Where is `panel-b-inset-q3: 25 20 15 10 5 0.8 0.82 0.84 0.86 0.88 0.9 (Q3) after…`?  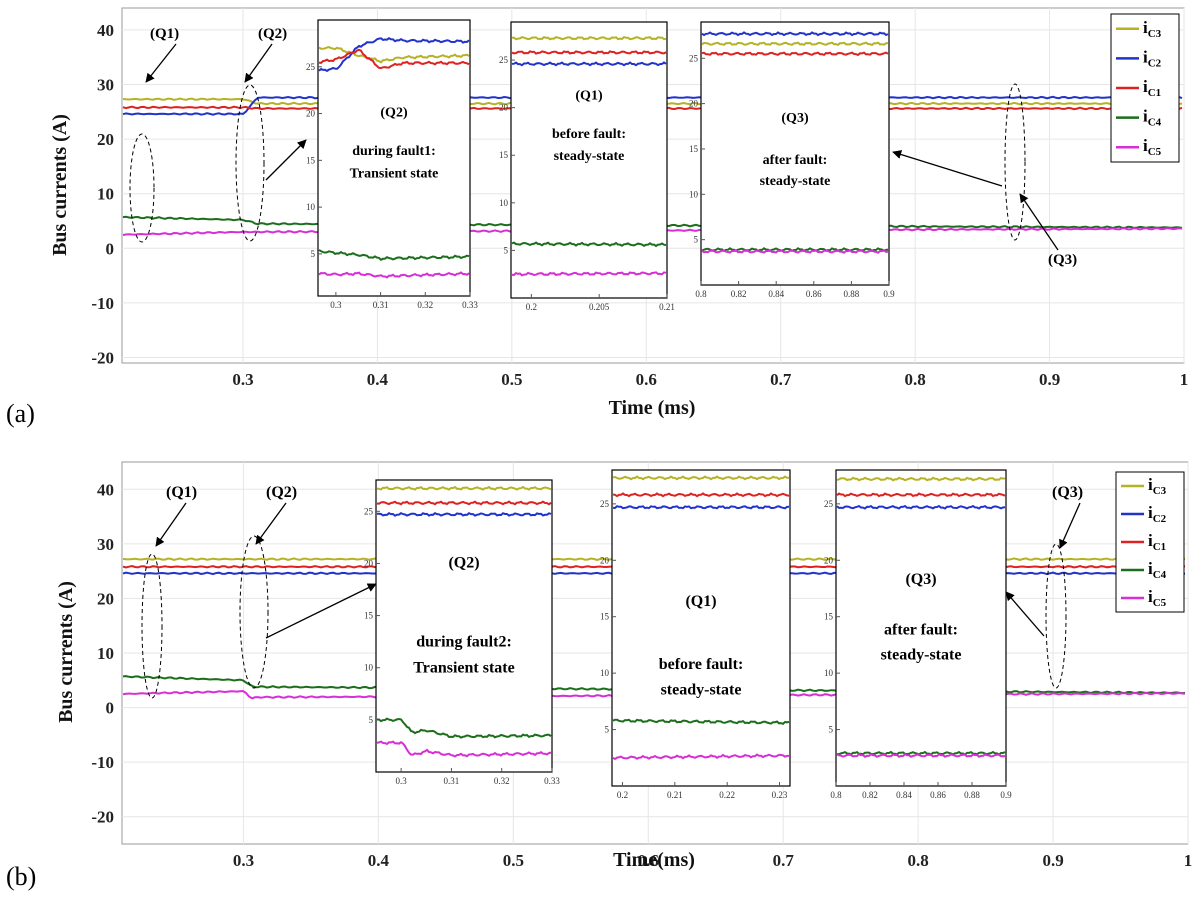 panel-b-inset-q3: 25 20 15 10 5 0.8 0.82 0.84 0.86 0.88 0.9 (Q3) after… is located at coordinates (918, 634).